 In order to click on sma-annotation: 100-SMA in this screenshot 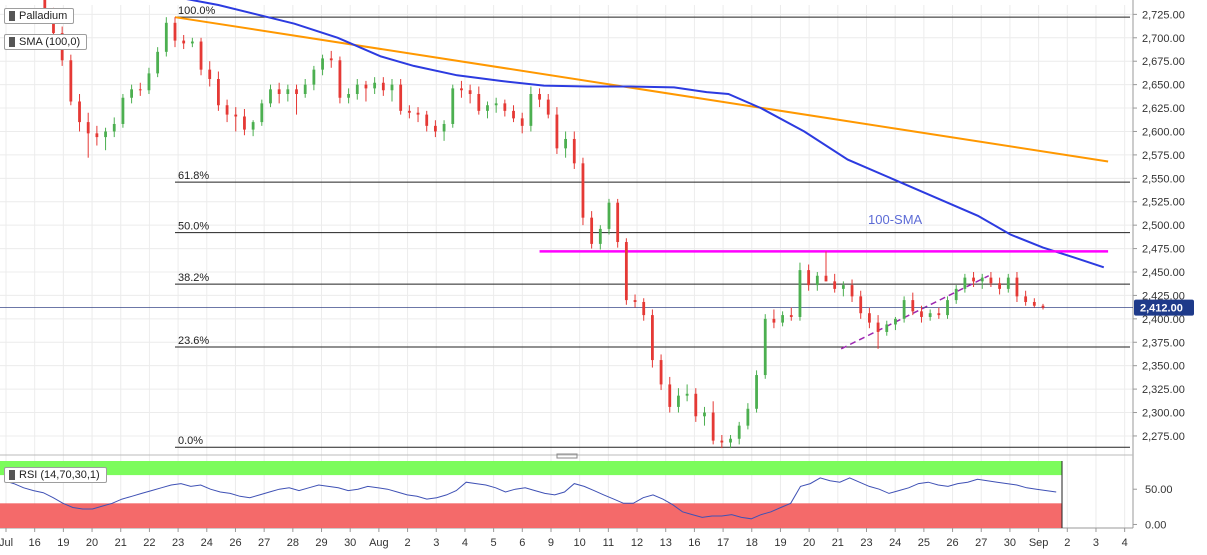, I will do `click(895, 219)`.